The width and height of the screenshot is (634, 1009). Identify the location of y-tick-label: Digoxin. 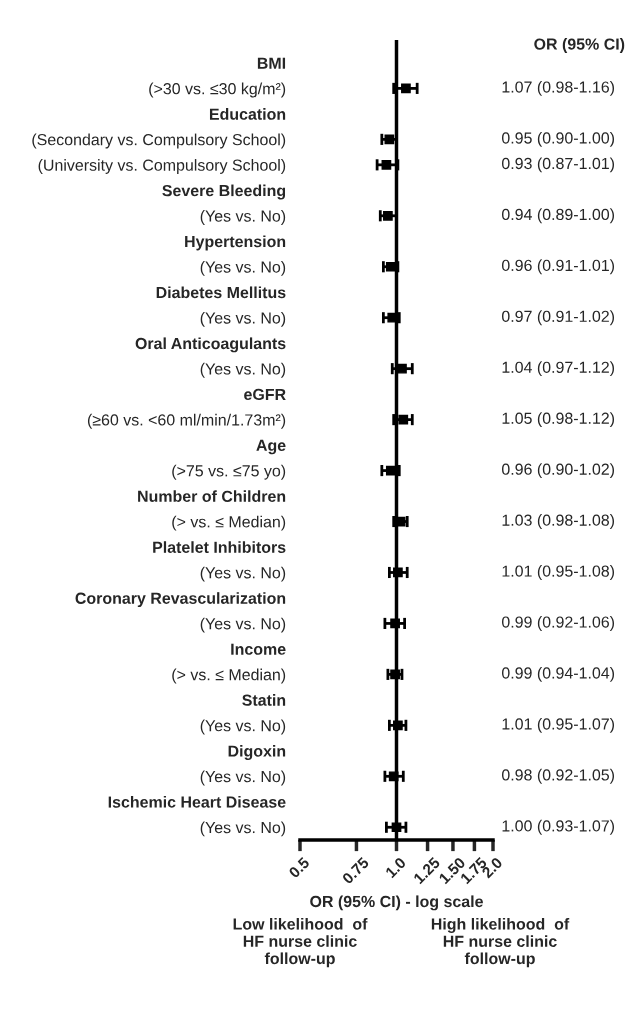
(257, 752).